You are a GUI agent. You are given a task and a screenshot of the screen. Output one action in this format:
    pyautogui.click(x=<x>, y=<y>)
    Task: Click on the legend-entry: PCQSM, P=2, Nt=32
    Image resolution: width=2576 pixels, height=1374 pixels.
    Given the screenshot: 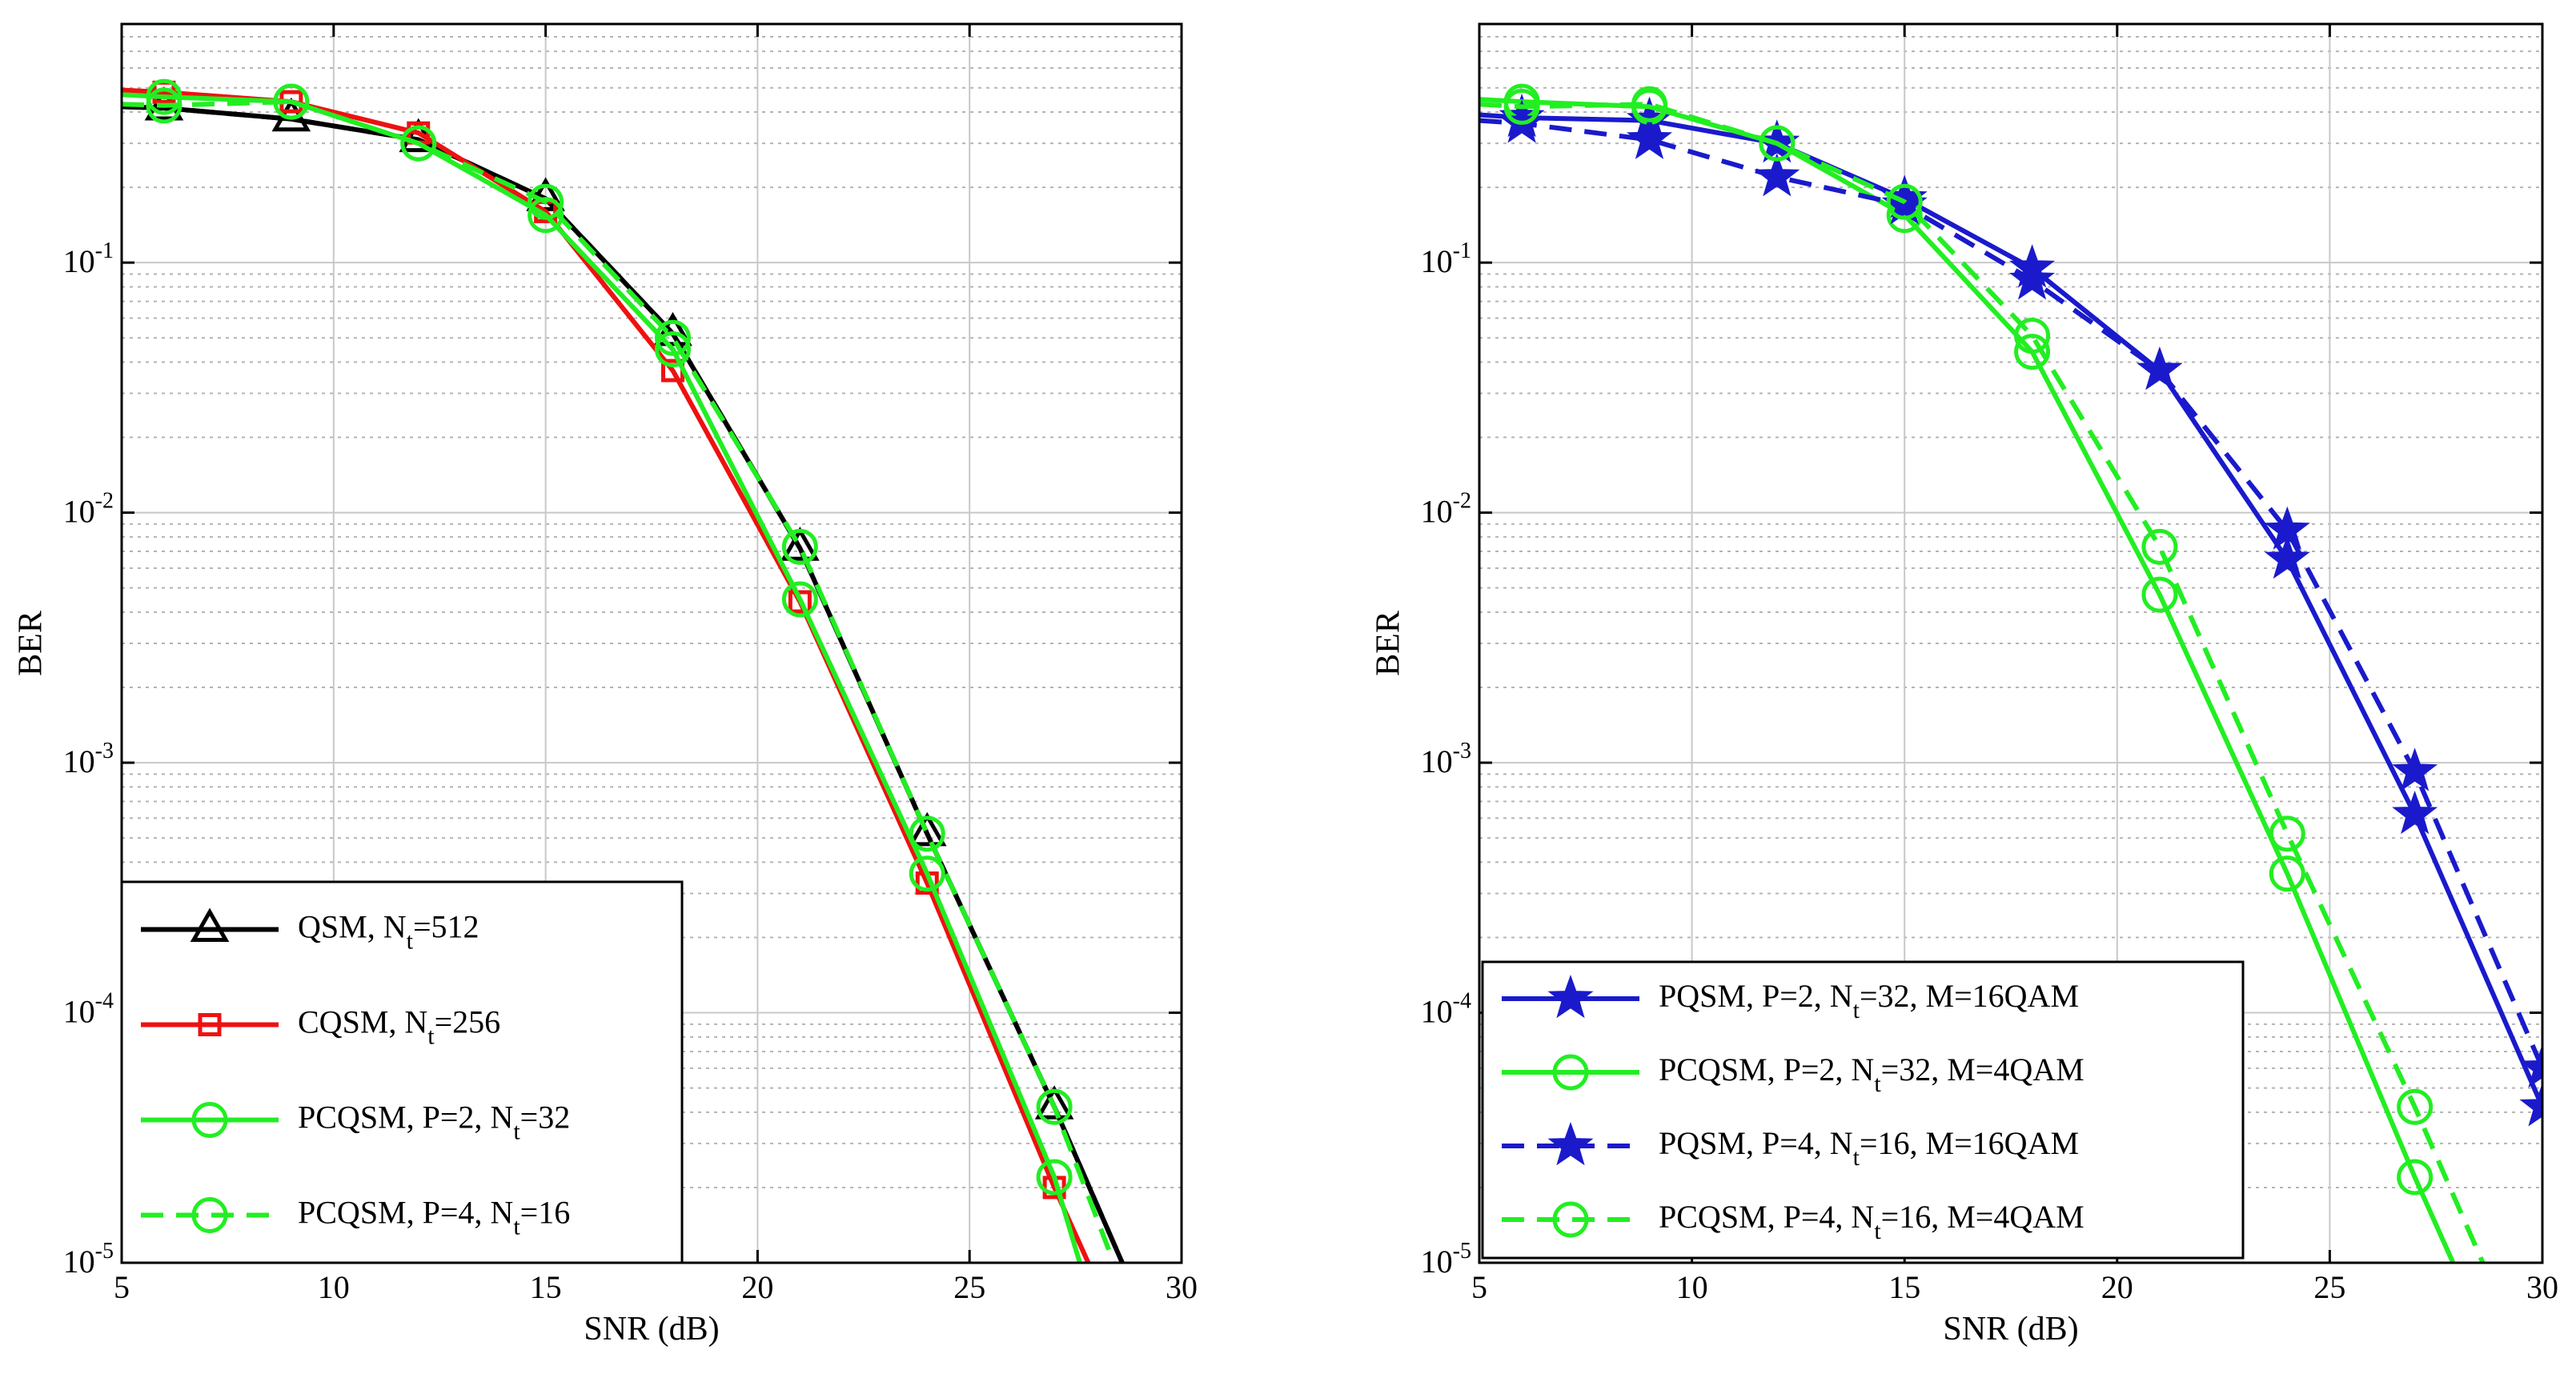 What is the action you would take?
    pyautogui.click(x=356, y=1122)
    